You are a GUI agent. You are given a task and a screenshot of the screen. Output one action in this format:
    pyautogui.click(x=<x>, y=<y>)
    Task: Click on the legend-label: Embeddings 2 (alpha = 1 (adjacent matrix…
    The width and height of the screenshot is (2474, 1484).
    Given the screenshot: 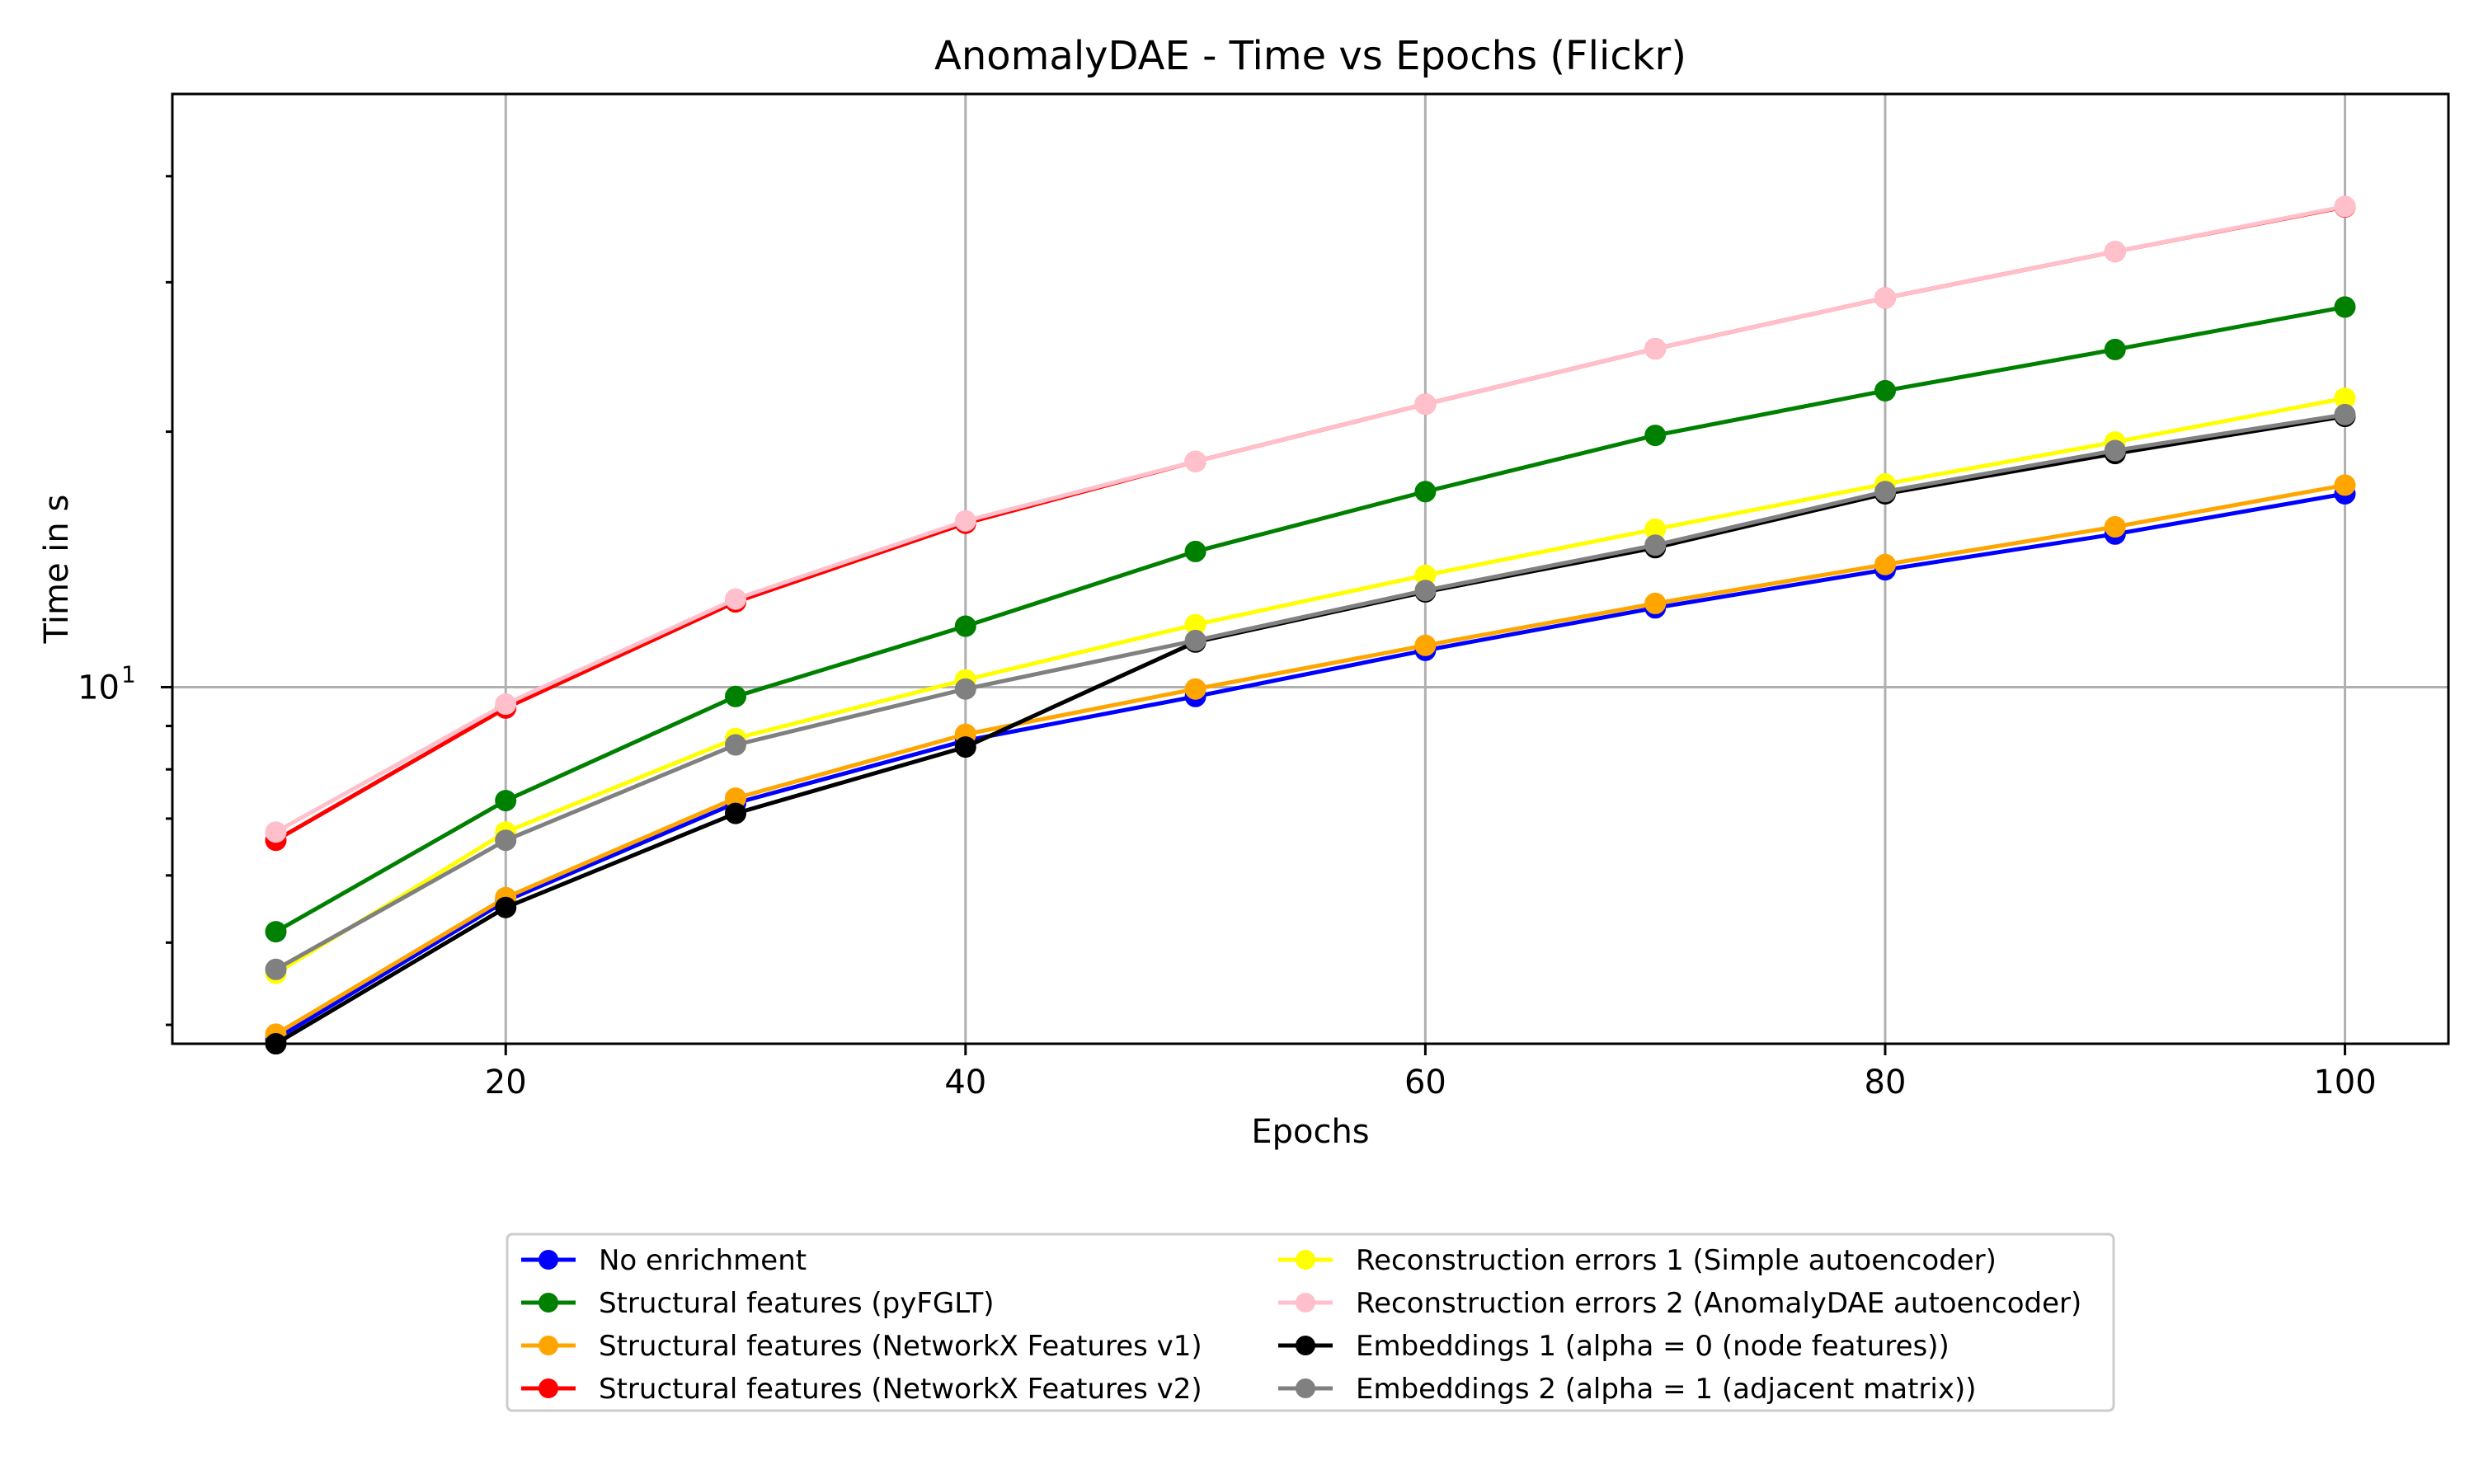 What is the action you would take?
    pyautogui.click(x=1666, y=1389)
    